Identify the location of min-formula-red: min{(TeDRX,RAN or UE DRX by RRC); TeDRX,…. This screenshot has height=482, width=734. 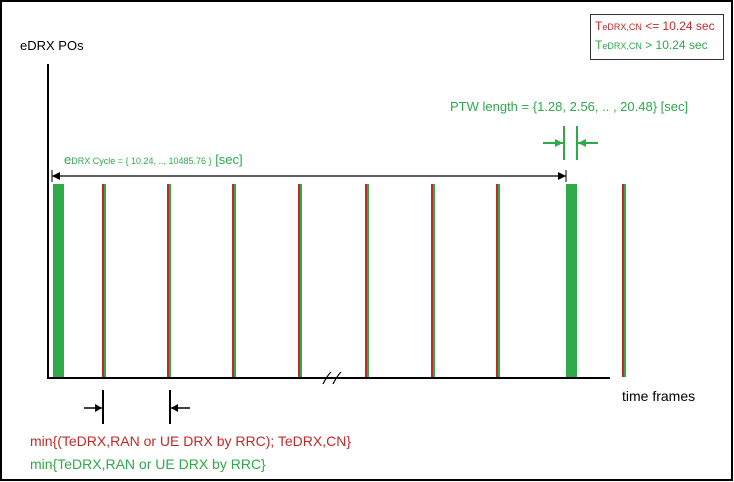
(191, 441).